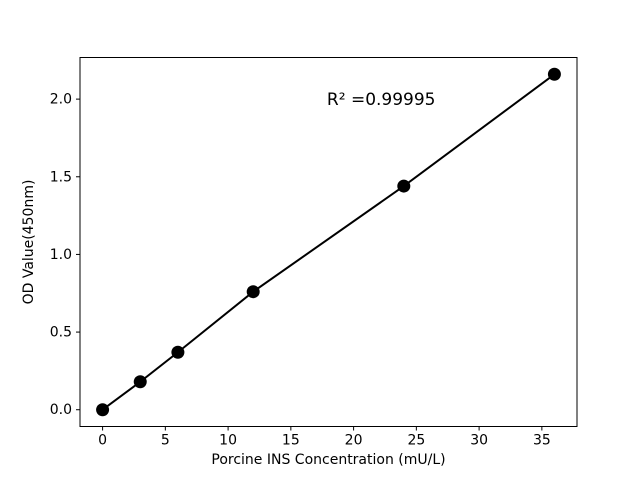 The height and width of the screenshot is (480, 640). What do you see at coordinates (165, 441) in the screenshot?
I see `x-tick-label: 5` at bounding box center [165, 441].